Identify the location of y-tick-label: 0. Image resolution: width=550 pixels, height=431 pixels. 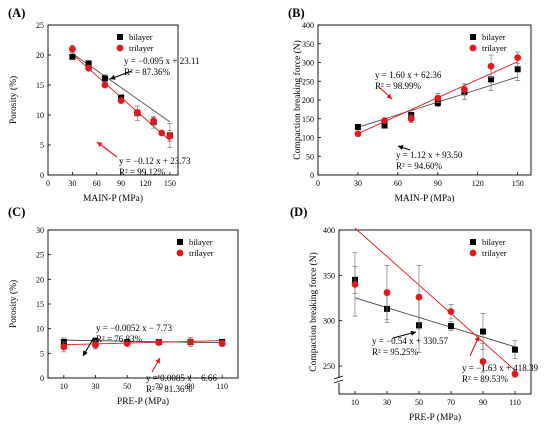
(42, 175).